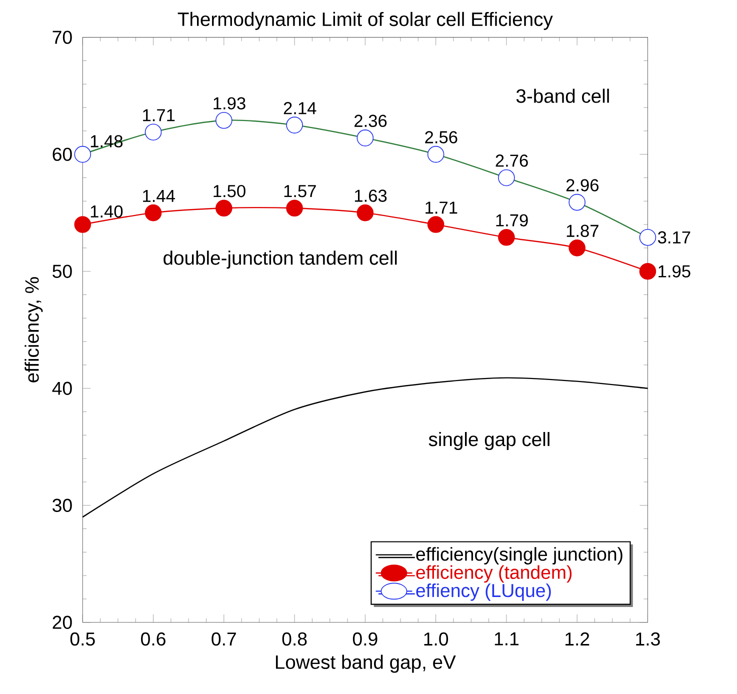  Describe the element at coordinates (648, 639) in the screenshot. I see `x-tick-label: 1.3` at that location.